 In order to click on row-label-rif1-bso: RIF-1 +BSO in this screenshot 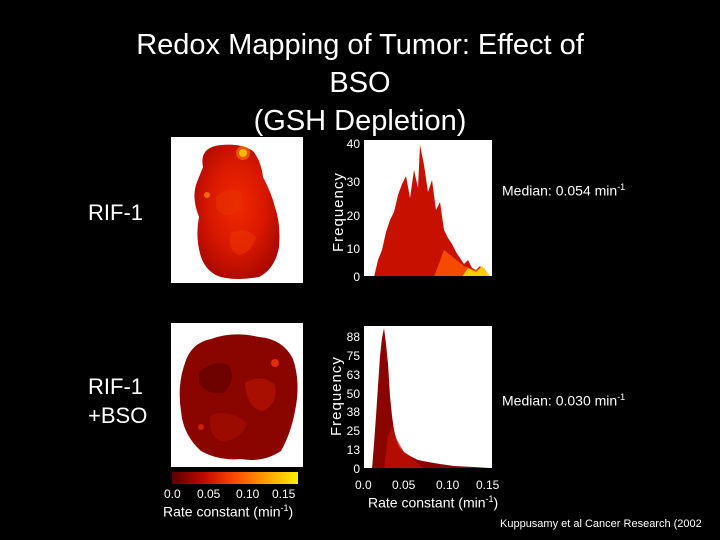, I will do `click(117, 401)`.